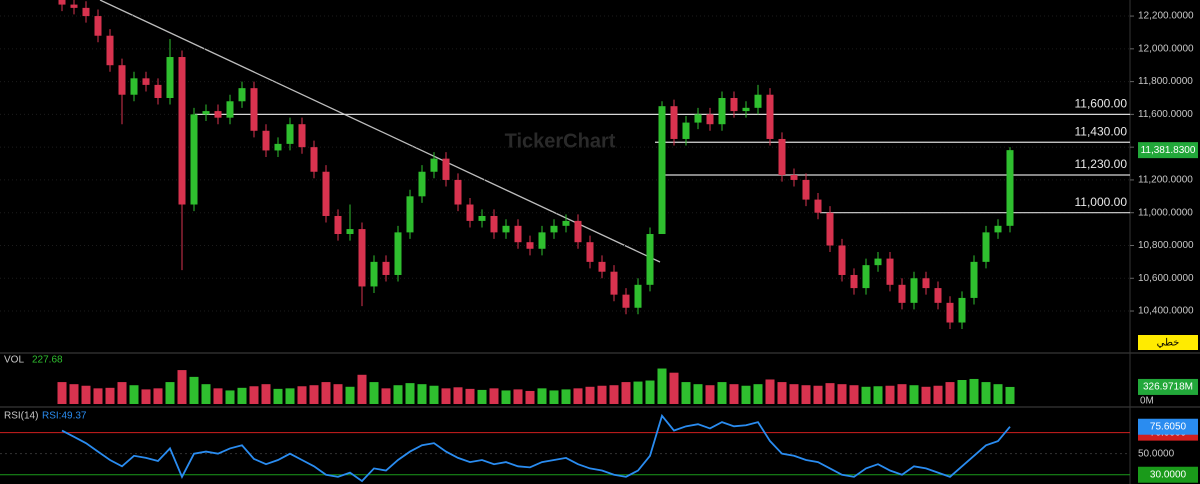 Image resolution: width=1200 pixels, height=484 pixels. Describe the element at coordinates (1168, 387) in the screenshot. I see `last-volume-label: 326.9718M` at that location.